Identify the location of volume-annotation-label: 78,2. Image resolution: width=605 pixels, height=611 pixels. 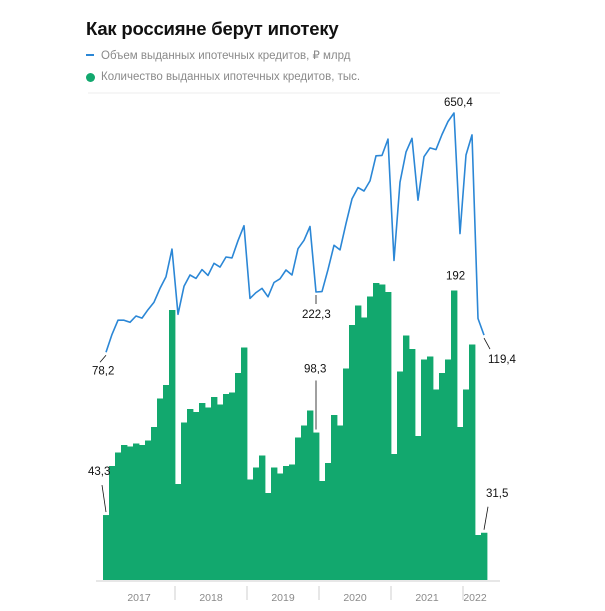
(103, 371).